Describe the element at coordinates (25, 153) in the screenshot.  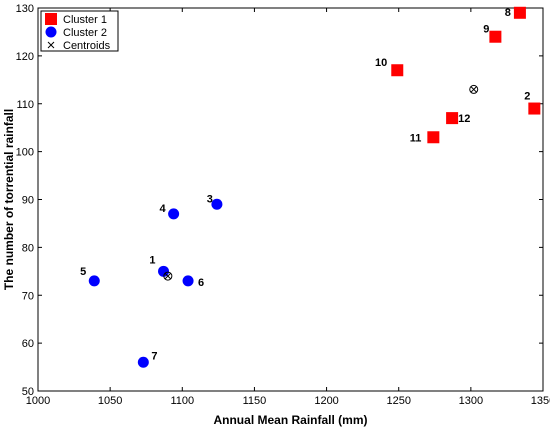
I see `y-tick-label: 100` at that location.